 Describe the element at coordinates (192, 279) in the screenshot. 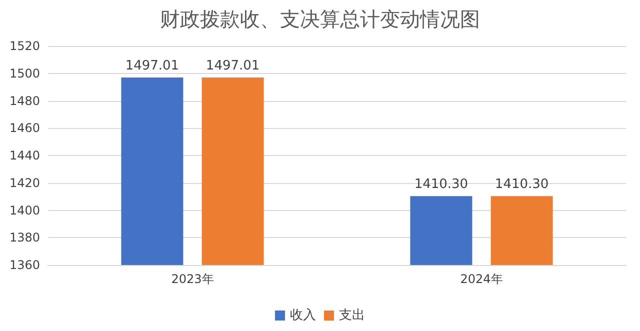

I see `x-tick-label: 2023年` at that location.